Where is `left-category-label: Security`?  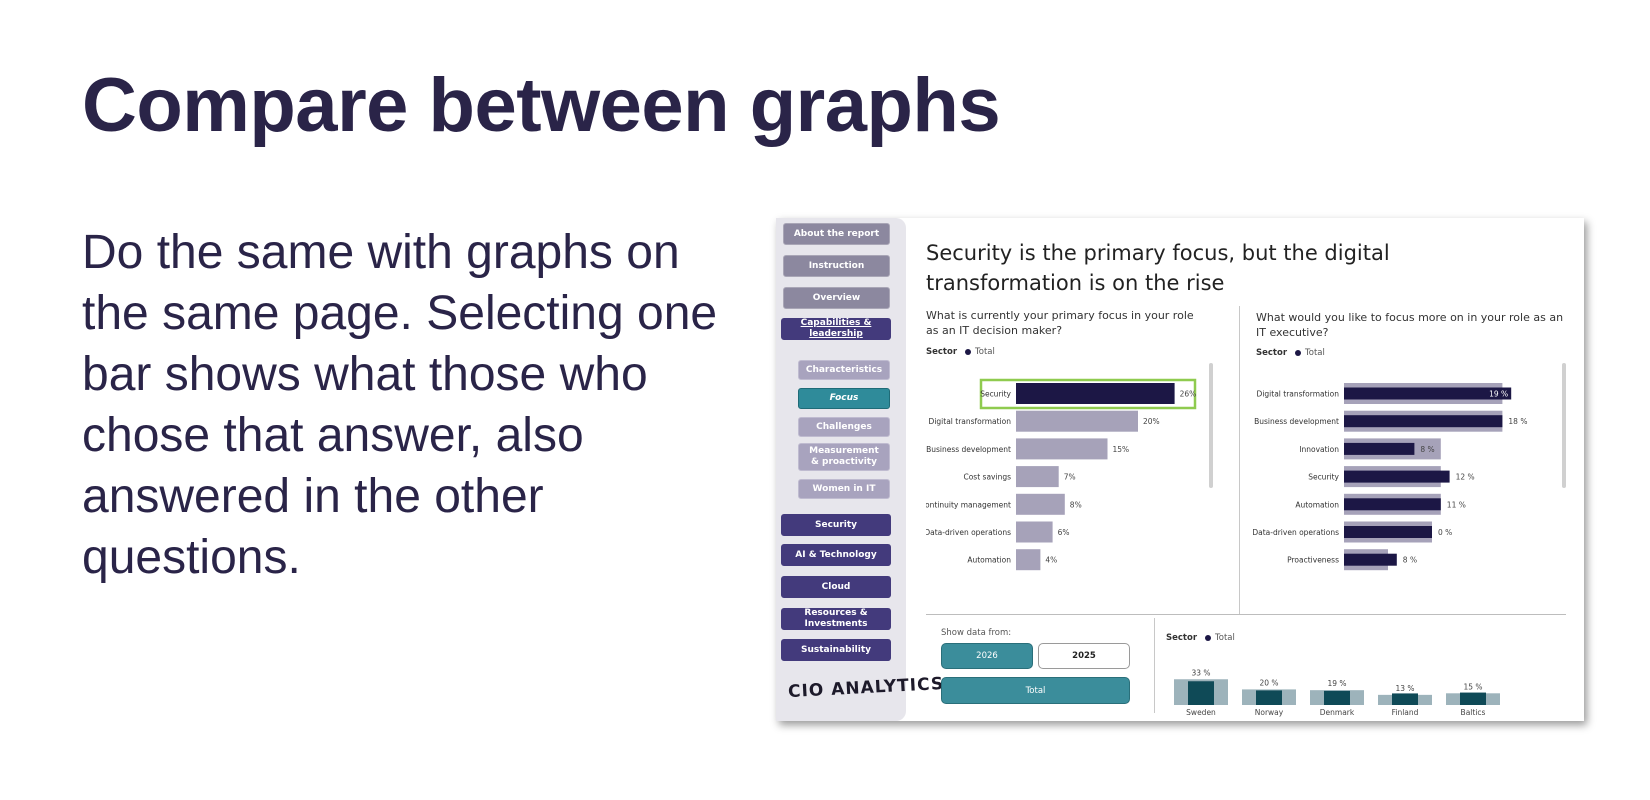
left-category-label: Security is located at coordinates (995, 394).